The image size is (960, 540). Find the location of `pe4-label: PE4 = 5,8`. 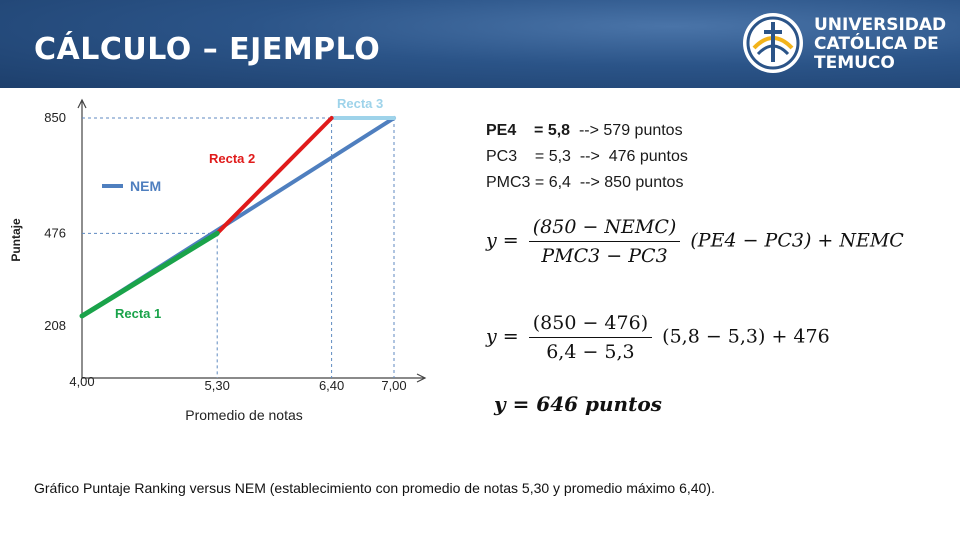

pe4-label: PE4 = 5,8 is located at coordinates (528, 130).